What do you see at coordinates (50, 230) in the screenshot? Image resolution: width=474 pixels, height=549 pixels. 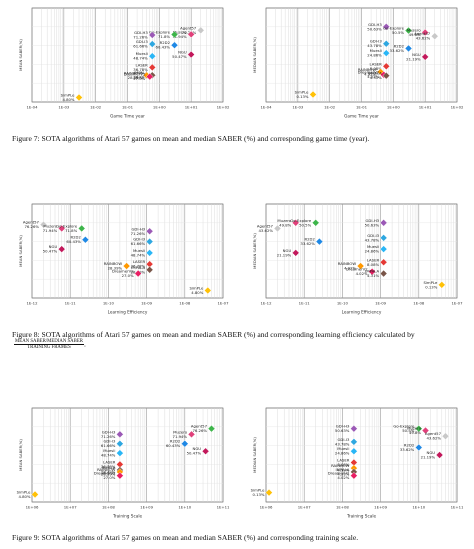 I see `point-value-label: 71.94%` at bounding box center [50, 230].